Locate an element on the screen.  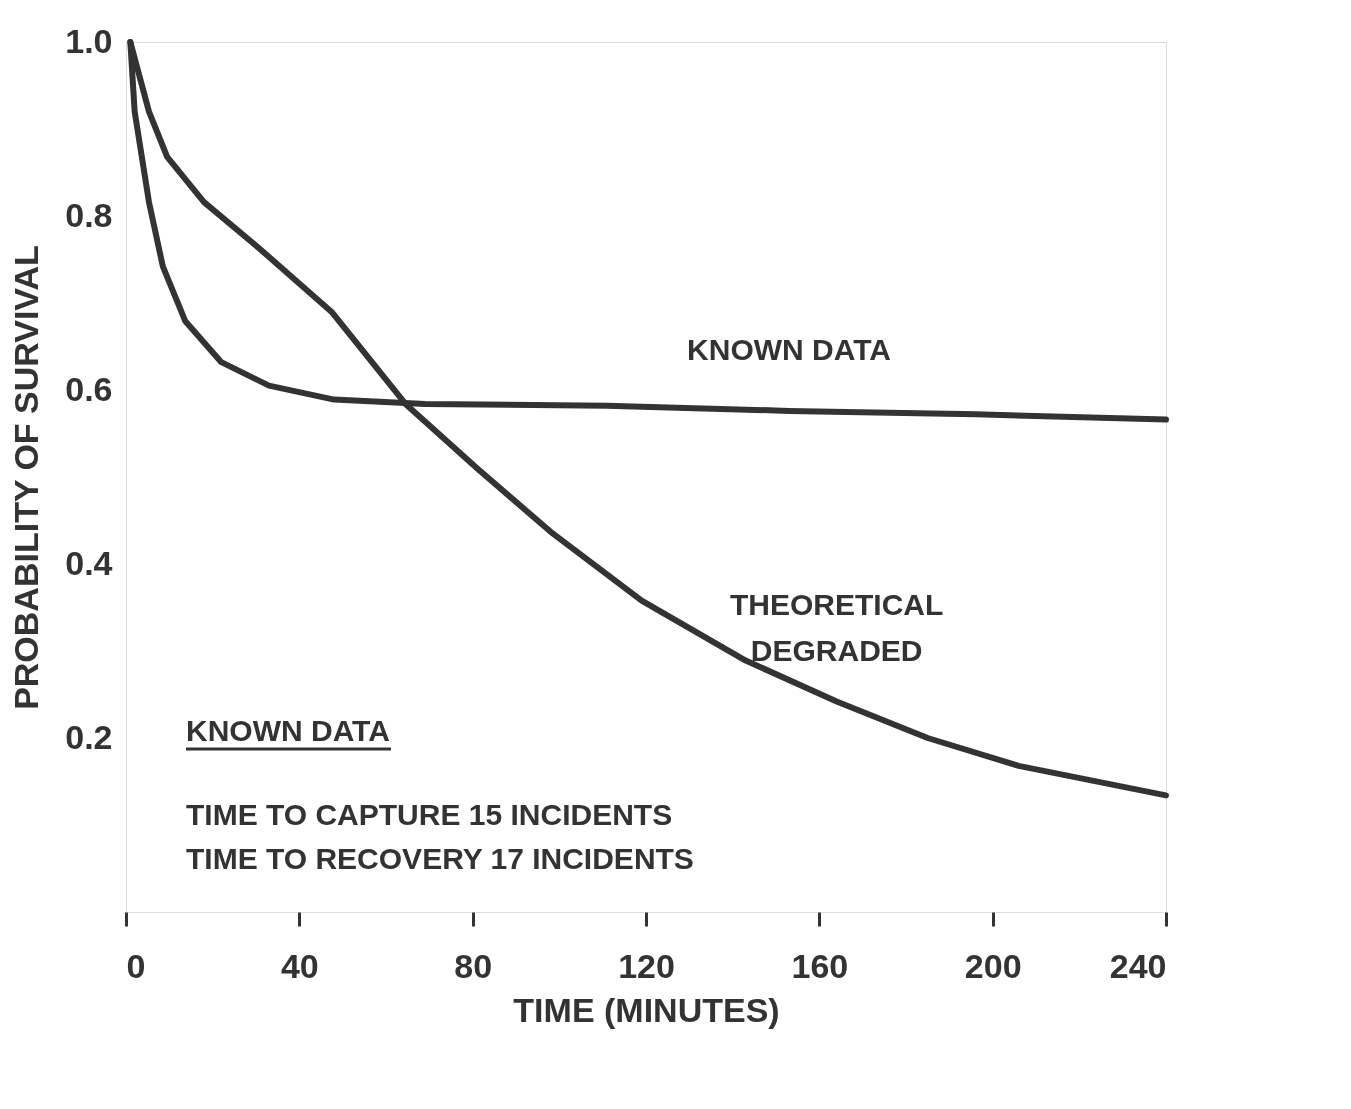
x-tick-label: 80 is located at coordinates (473, 965).